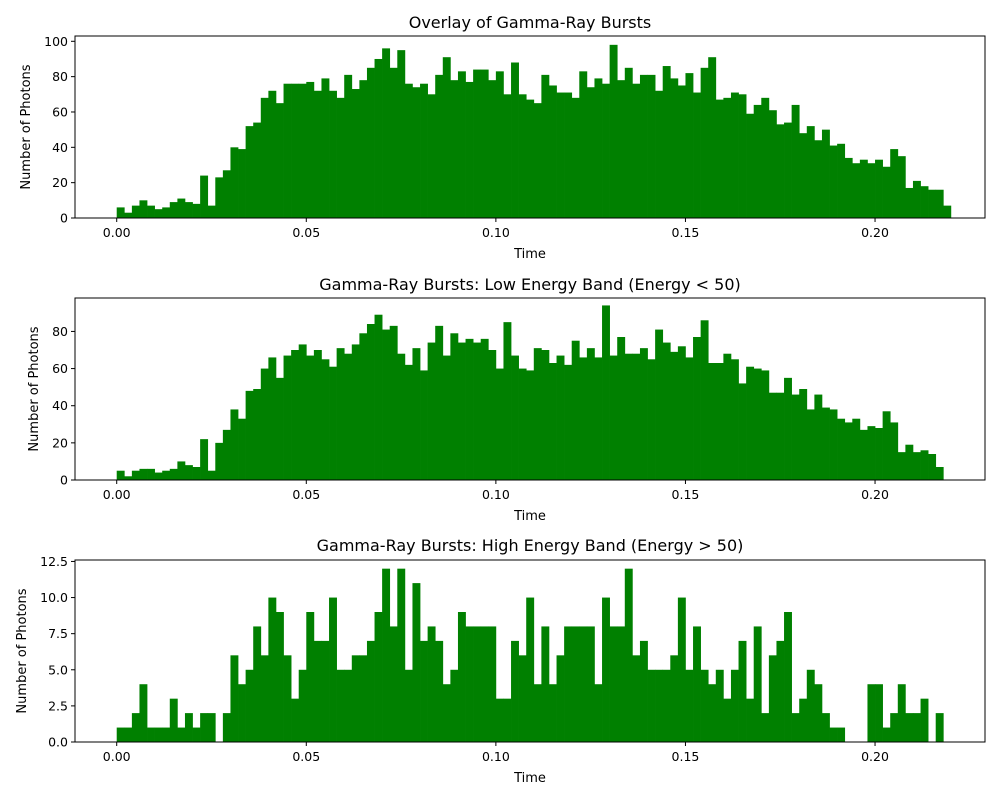  What do you see at coordinates (530, 22) in the screenshot?
I see `chart-title: Overlay of Gamma-Ray Bursts` at bounding box center [530, 22].